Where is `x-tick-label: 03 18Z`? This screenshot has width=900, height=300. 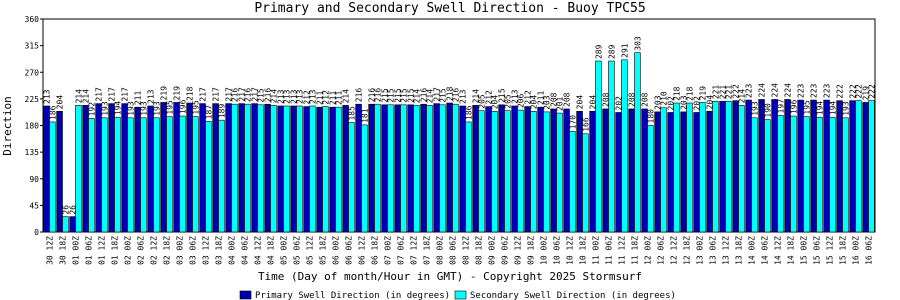 x-tick-label: 03 18Z is located at coordinates (219, 250).